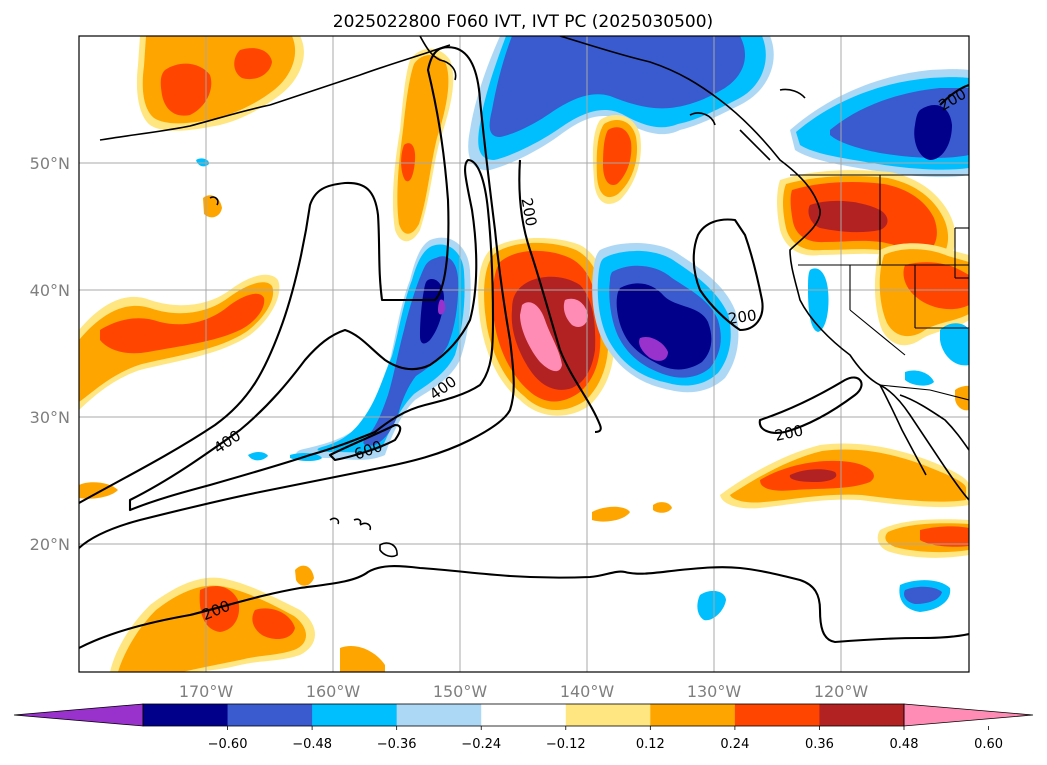  Describe the element at coordinates (866, 220) in the screenshot. I see `pacific-northwest-positive-region` at that location.